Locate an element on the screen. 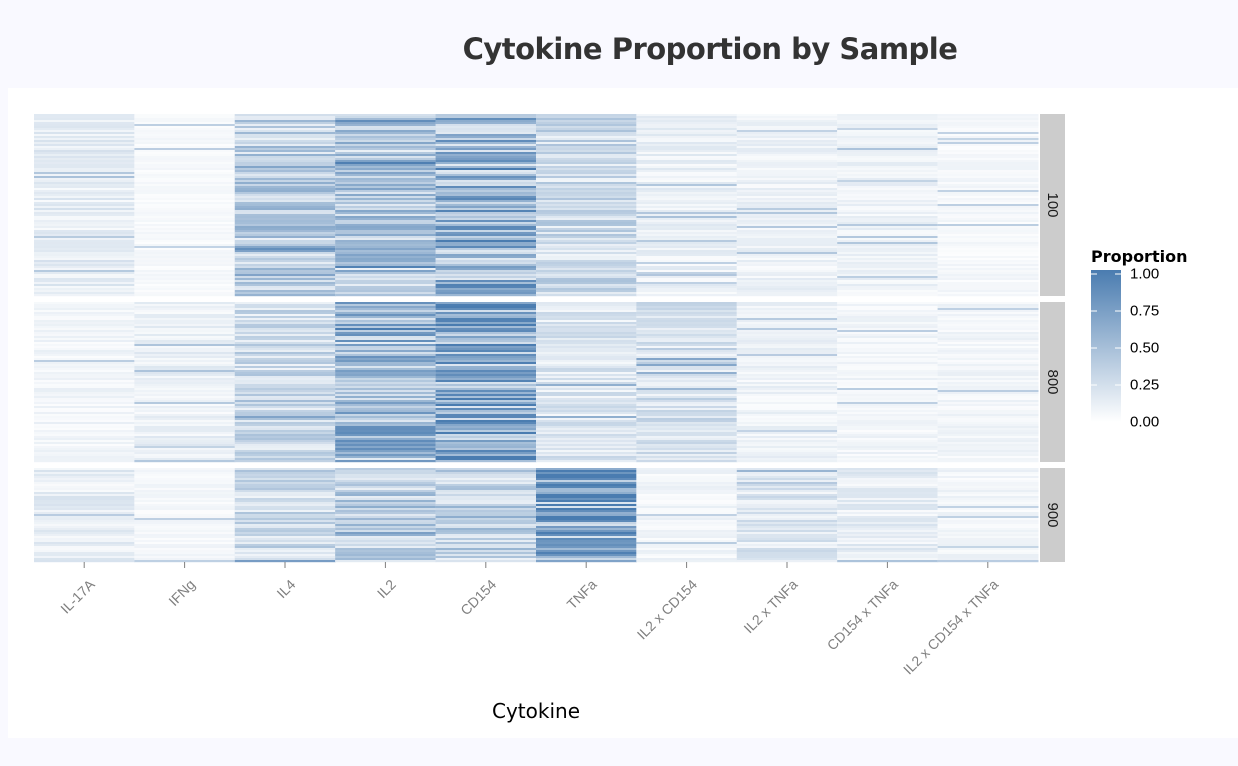 Image resolution: width=1238 pixels, height=766 pixels. heatmap-column is located at coordinates (586, 382).